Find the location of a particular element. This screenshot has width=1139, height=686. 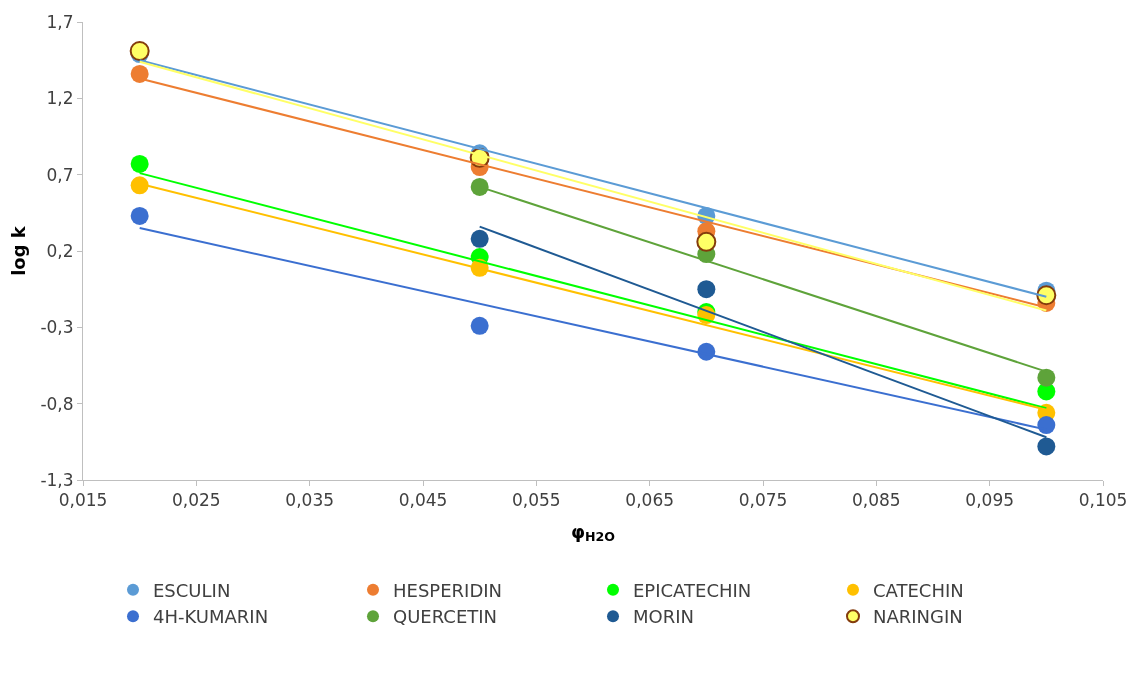

legend-label: QUERCETIN is located at coordinates (445, 617).